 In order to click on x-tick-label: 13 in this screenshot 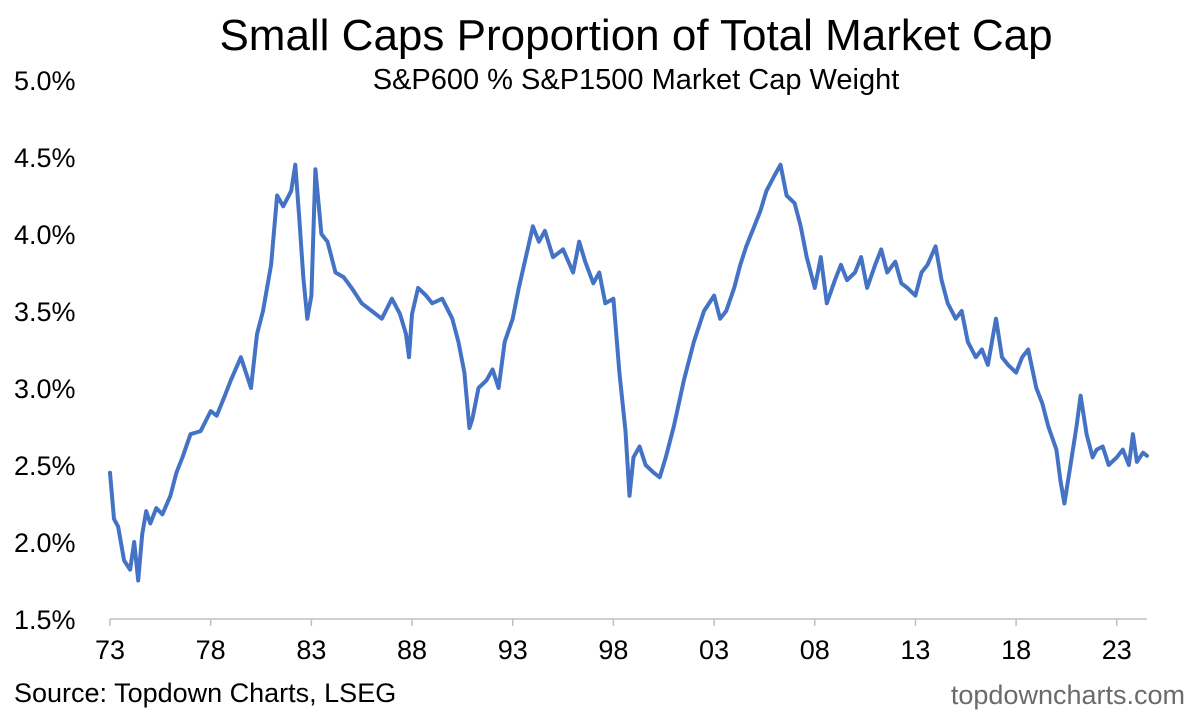, I will do `click(915, 650)`.